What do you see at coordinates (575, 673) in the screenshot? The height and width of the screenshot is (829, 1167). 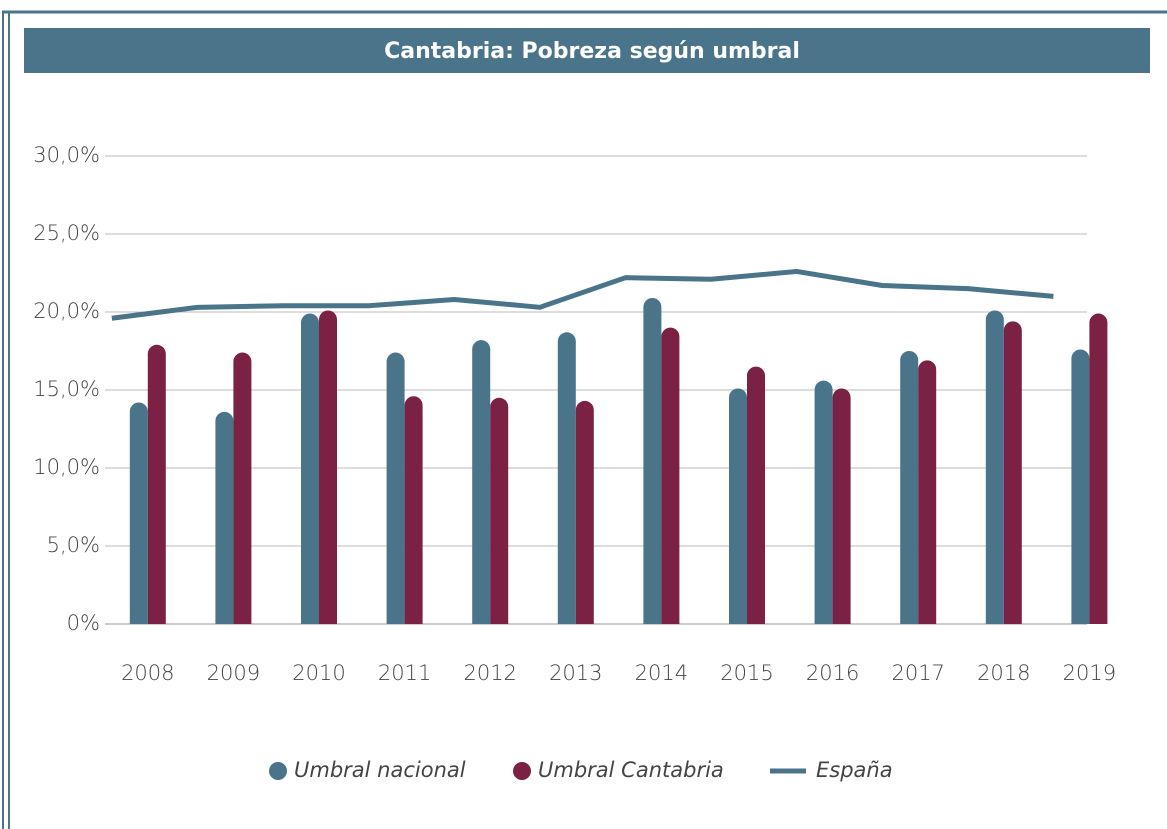 I see `x-tick-label: 2013` at bounding box center [575, 673].